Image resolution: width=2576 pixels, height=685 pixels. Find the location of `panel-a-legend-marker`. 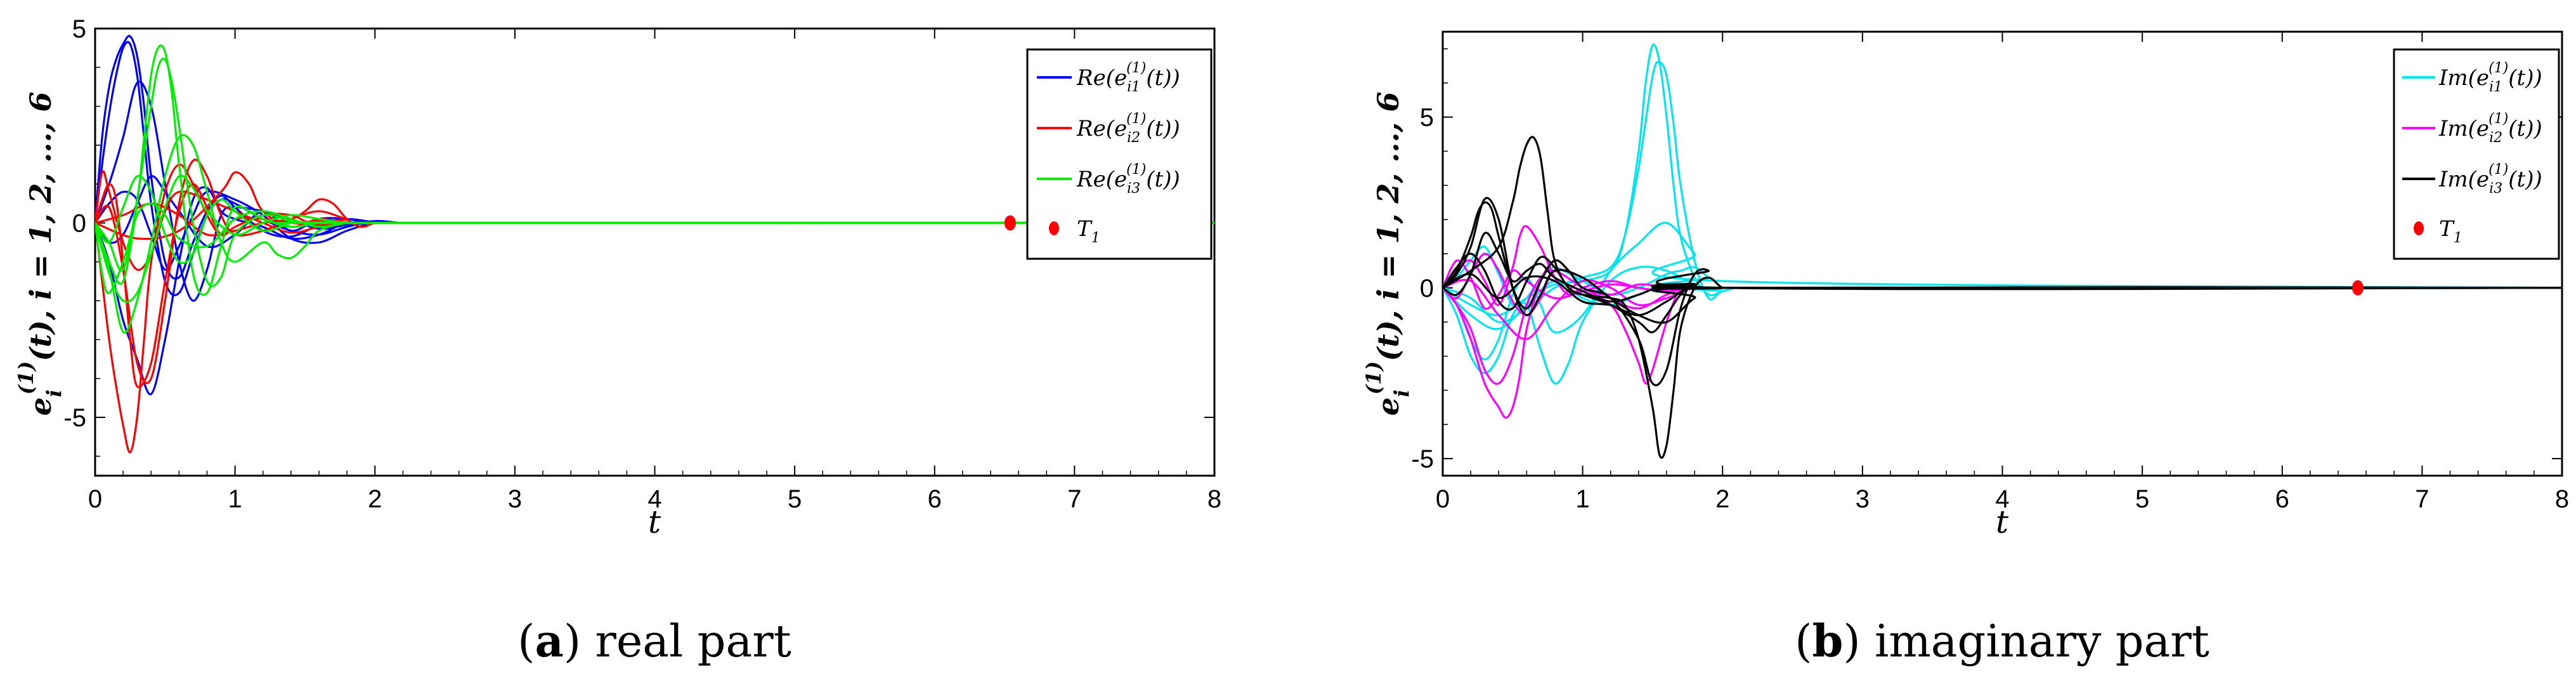

panel-a-legend-marker is located at coordinates (1054, 228).